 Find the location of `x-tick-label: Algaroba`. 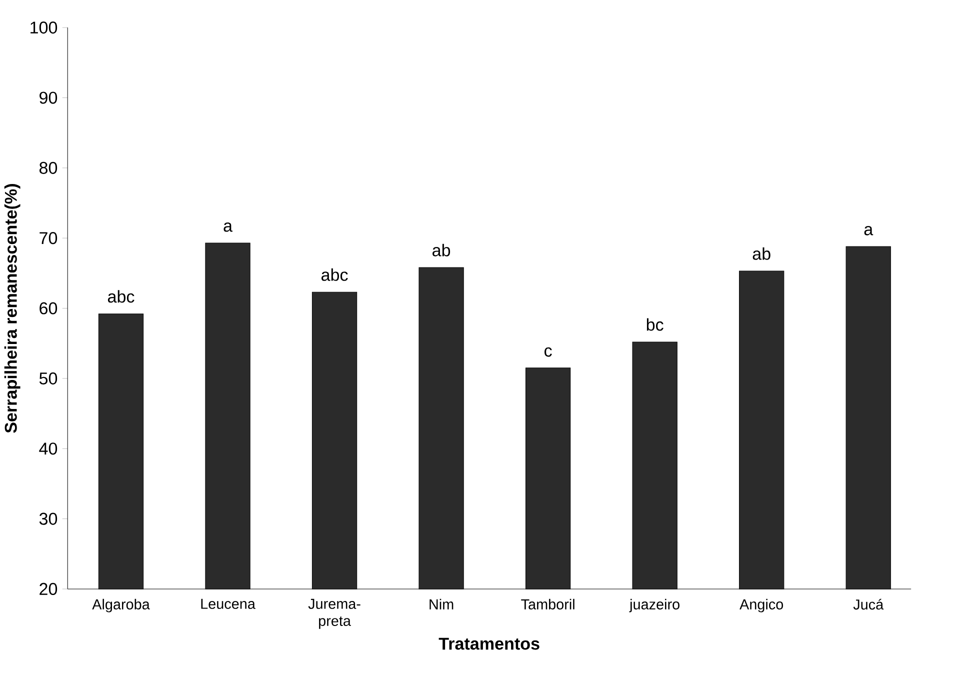

x-tick-label: Algaroba is located at coordinates (121, 605).